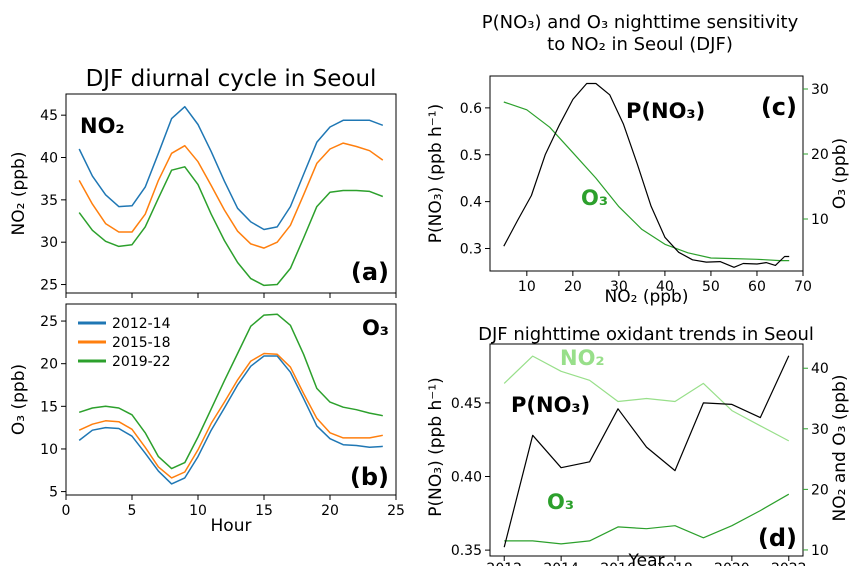 This screenshot has height=570, width=851. I want to click on panel-b-ylabel: O₃ (ppb), so click(19, 399).